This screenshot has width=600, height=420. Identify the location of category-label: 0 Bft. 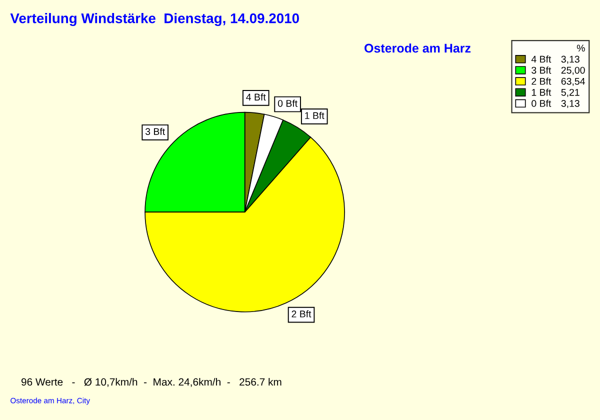
(542, 103).